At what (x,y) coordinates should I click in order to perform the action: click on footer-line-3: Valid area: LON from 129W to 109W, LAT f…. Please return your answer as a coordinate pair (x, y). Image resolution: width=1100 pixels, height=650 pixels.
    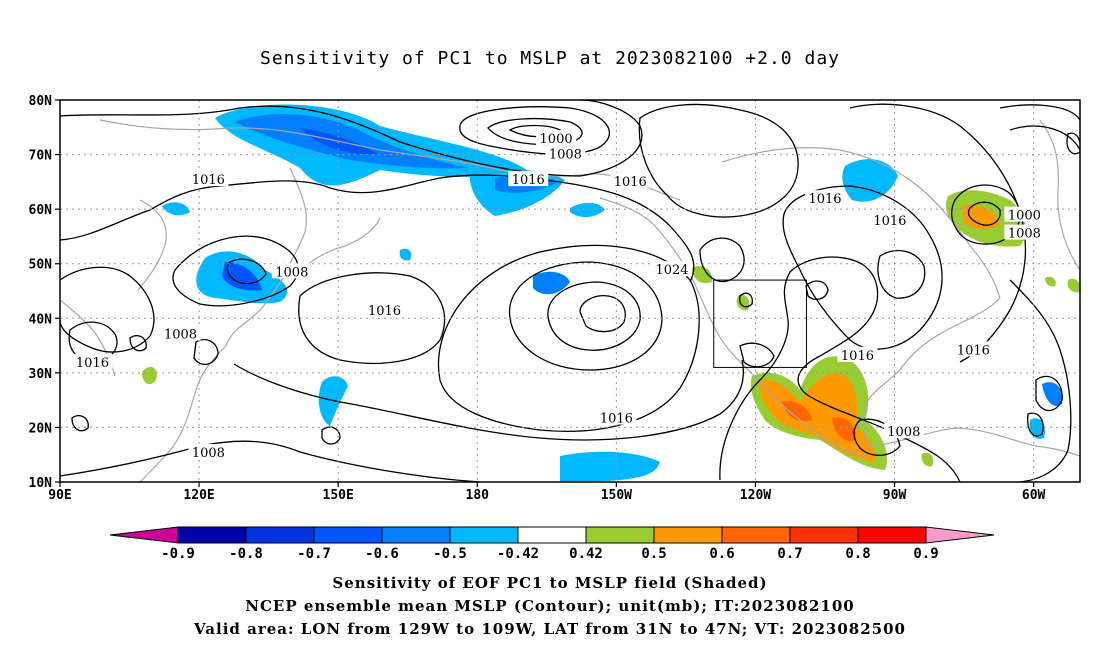
    Looking at the image, I should click on (550, 629).